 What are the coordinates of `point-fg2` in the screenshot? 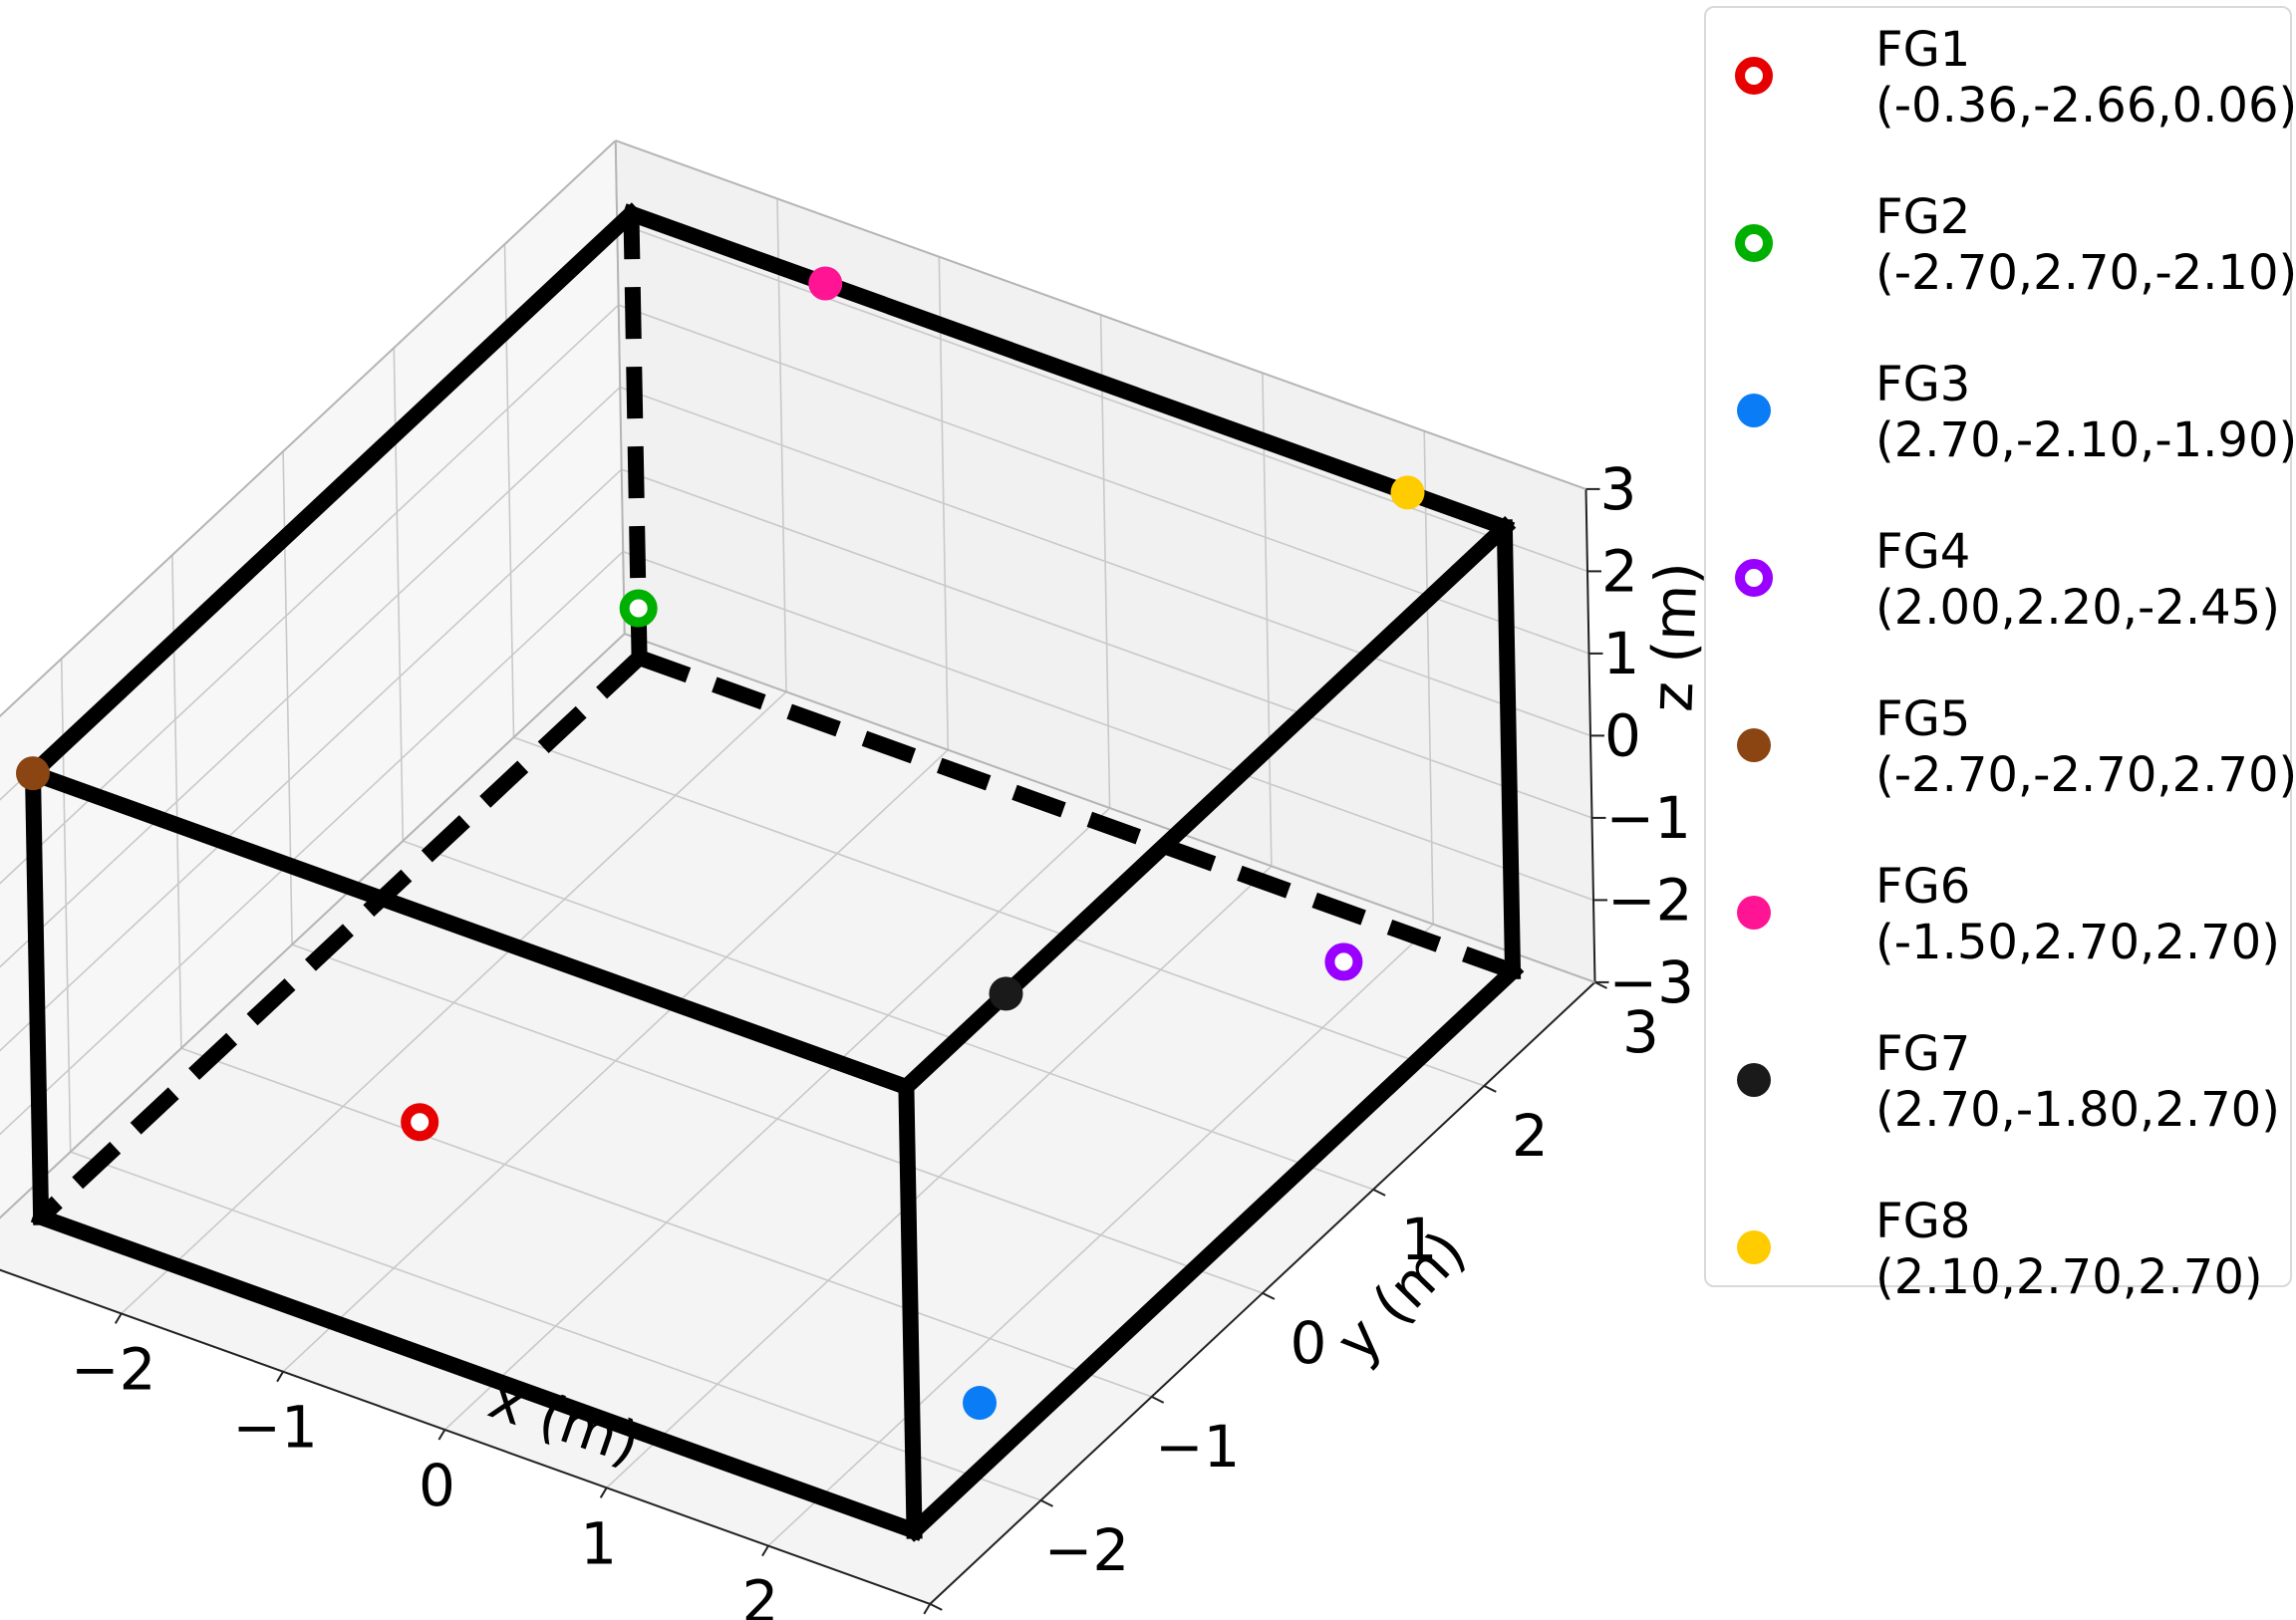 It's located at (638, 609).